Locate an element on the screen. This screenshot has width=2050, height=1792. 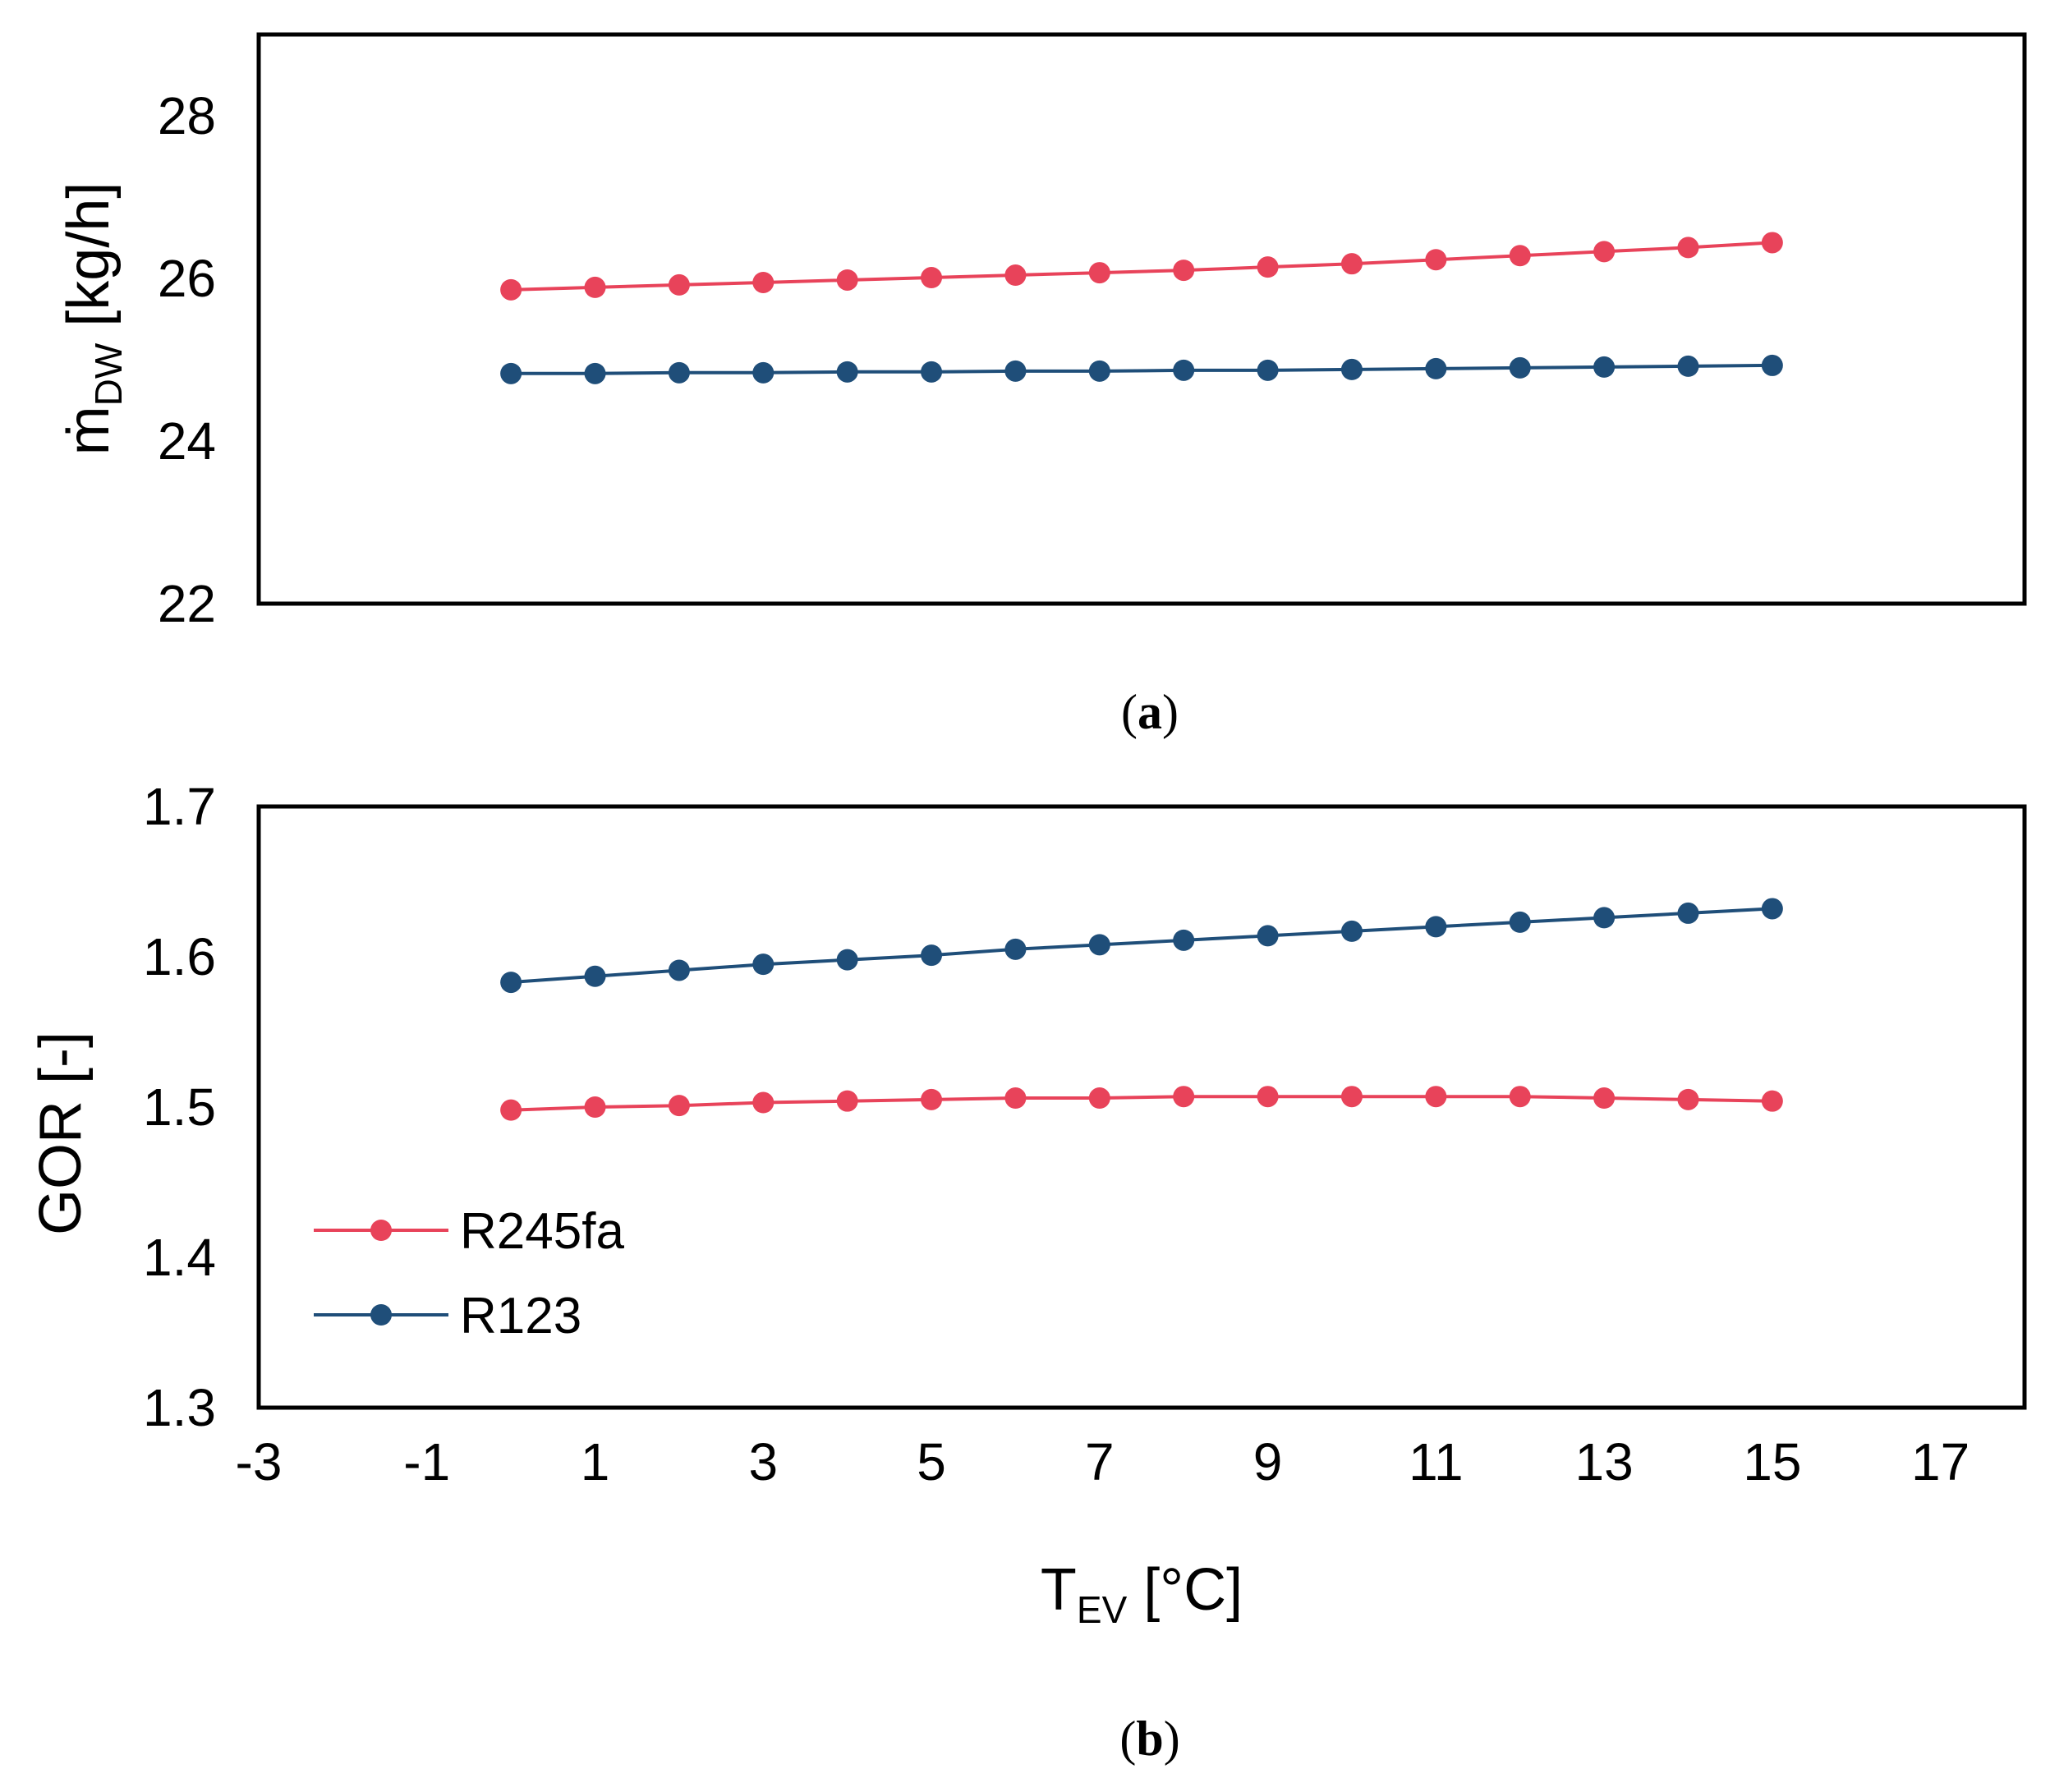
x-tick-labels-b: -3 -1 1 3 5 7 9 11 13 15 17 is located at coordinates (1103, 1462).